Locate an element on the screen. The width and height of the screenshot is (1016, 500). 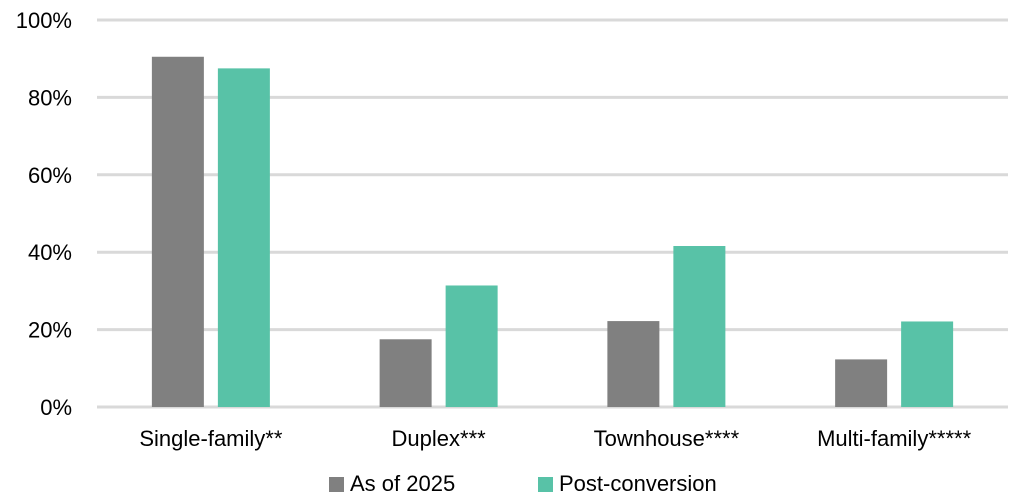
y-tick-label: 60% is located at coordinates (50, 175).